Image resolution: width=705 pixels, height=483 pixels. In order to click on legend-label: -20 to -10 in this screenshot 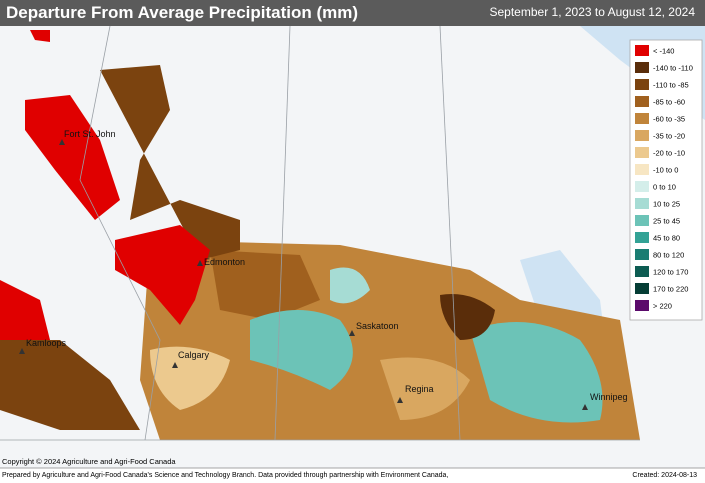, I will do `click(669, 153)`.